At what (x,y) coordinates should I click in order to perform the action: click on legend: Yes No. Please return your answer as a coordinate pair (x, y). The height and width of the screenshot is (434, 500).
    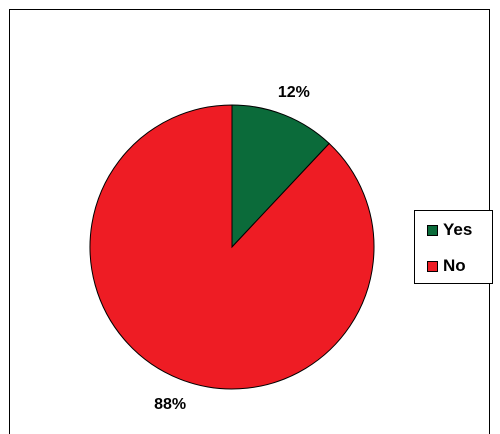
    Looking at the image, I should click on (453, 247).